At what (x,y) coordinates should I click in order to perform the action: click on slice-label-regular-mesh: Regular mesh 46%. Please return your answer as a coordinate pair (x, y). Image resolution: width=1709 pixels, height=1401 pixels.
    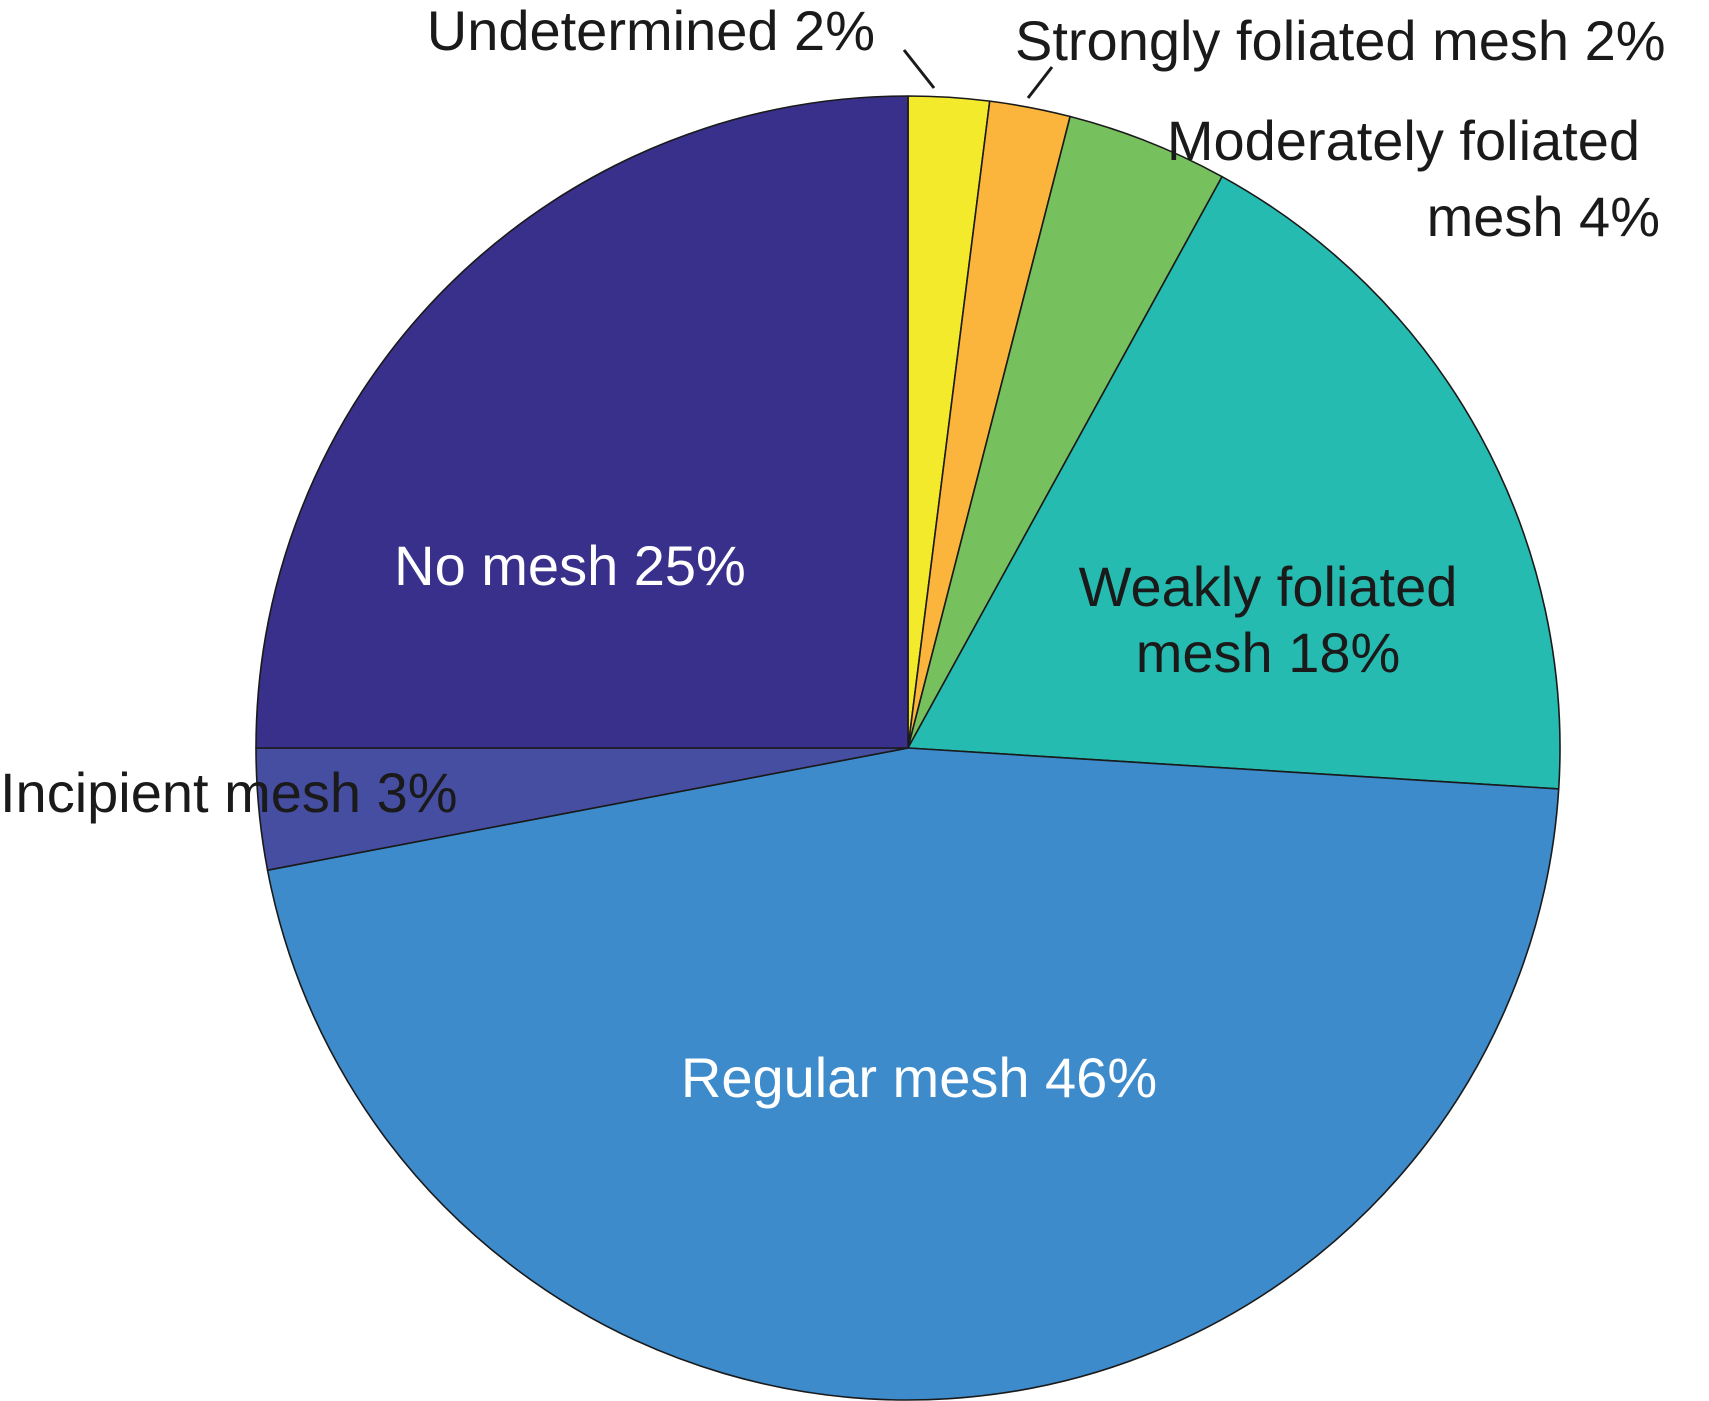
    Looking at the image, I should click on (919, 1077).